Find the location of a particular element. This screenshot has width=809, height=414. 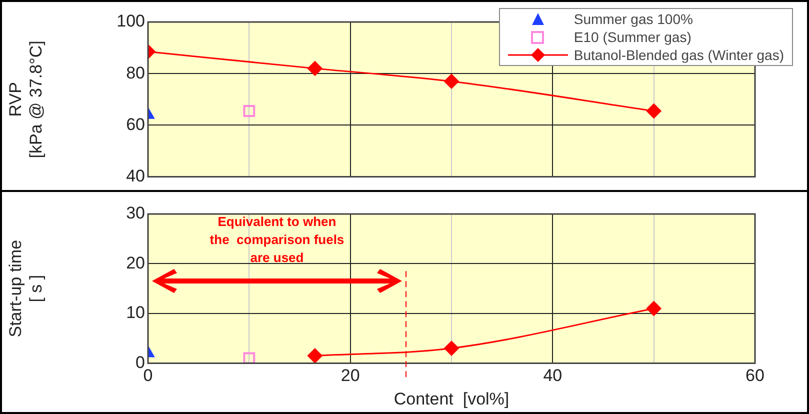

y-tick-label: 40 is located at coordinates (135, 176).